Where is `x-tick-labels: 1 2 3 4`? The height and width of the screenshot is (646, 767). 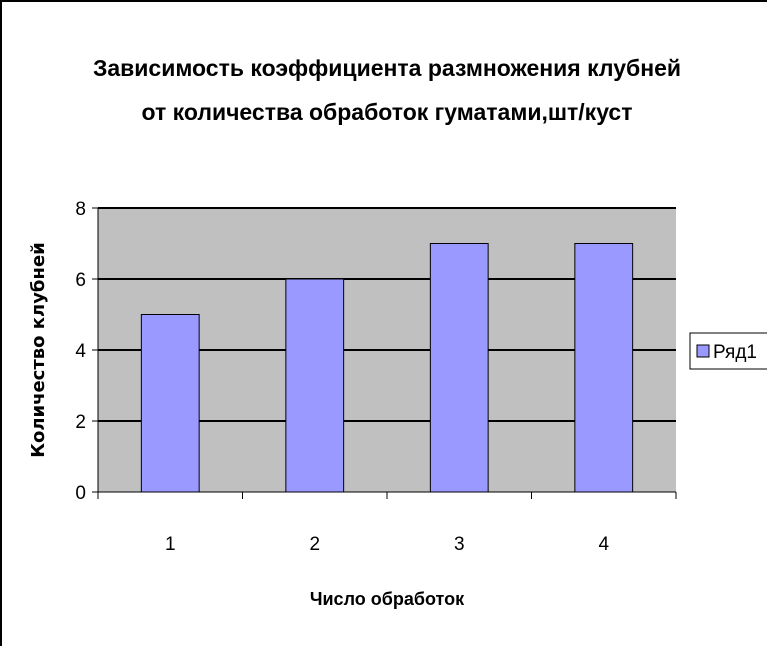
x-tick-labels: 1 2 3 4 is located at coordinates (387, 544).